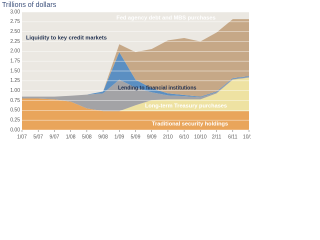 This screenshot has width=320, height=240. Describe the element at coordinates (15, 22) in the screenshot. I see `y-tick-label: 2.75` at that location.